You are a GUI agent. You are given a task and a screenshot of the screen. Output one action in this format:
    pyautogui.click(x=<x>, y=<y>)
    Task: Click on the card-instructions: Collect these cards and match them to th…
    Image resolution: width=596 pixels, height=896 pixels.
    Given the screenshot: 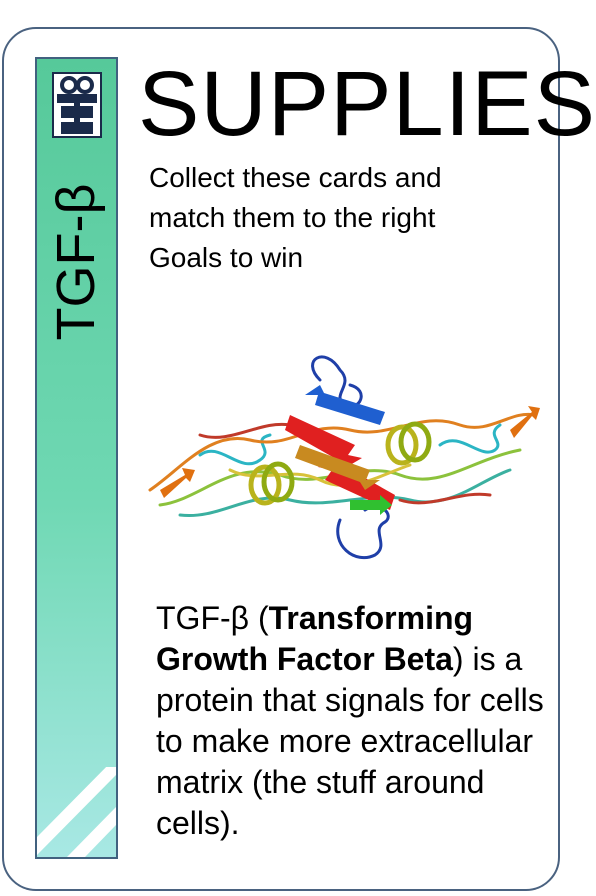 What is the action you would take?
    pyautogui.click(x=329, y=218)
    